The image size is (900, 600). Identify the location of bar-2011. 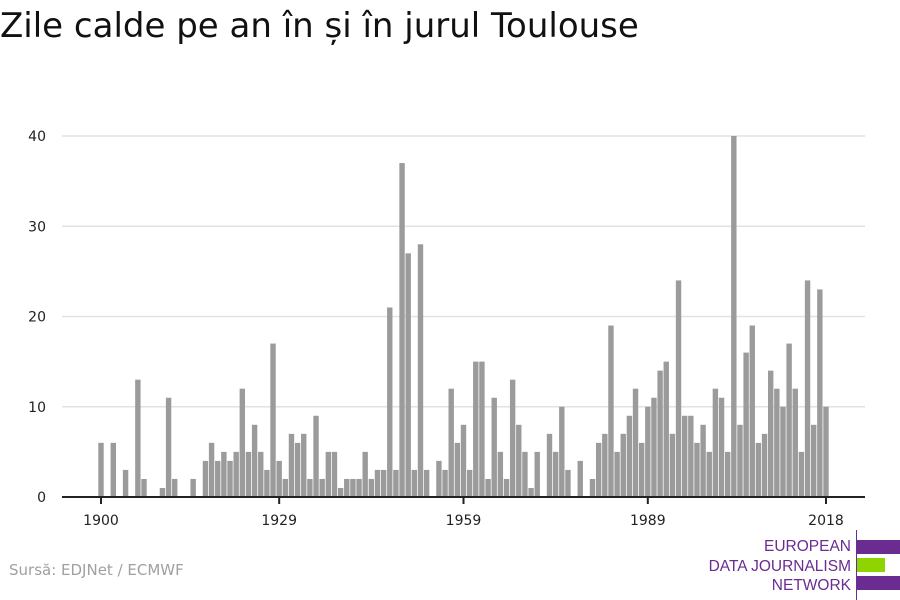
(783, 451).